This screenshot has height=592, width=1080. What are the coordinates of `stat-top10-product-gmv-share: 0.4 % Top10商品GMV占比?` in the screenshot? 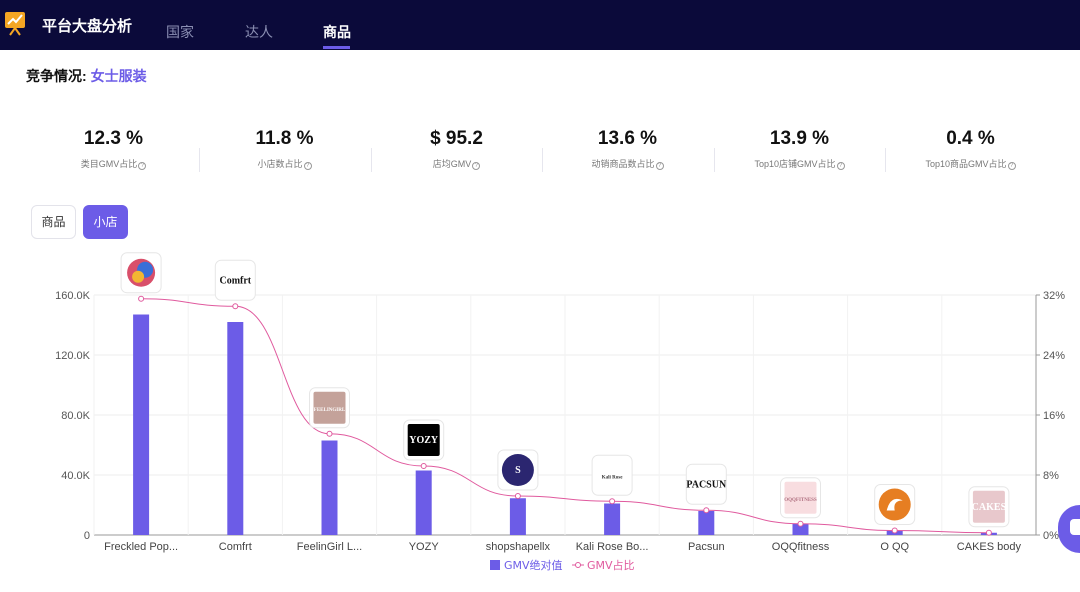 It's located at (970, 149).